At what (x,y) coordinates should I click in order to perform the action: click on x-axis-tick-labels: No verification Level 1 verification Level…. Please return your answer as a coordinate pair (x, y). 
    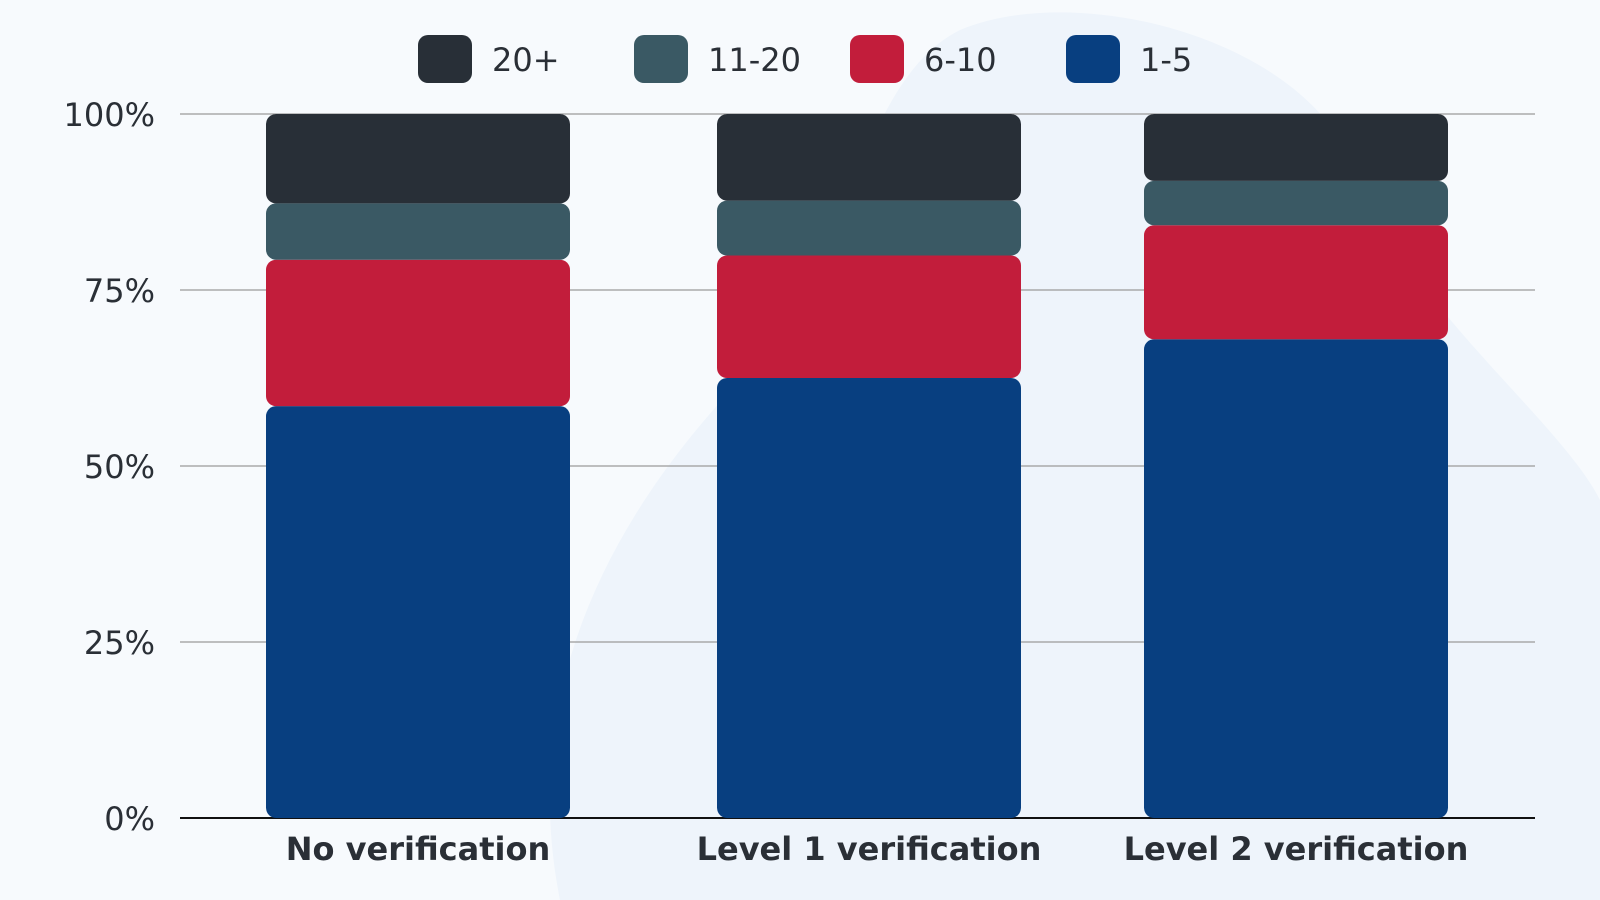
    Looking at the image, I should click on (877, 849).